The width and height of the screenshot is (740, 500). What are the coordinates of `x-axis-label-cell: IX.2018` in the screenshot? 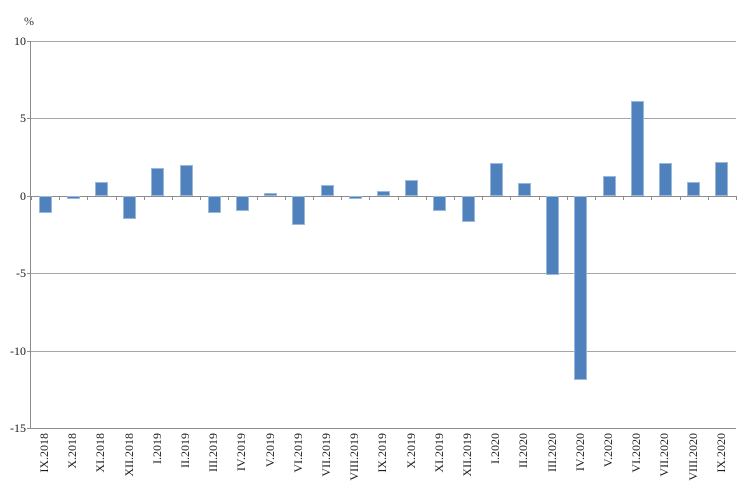 It's located at (44, 466).